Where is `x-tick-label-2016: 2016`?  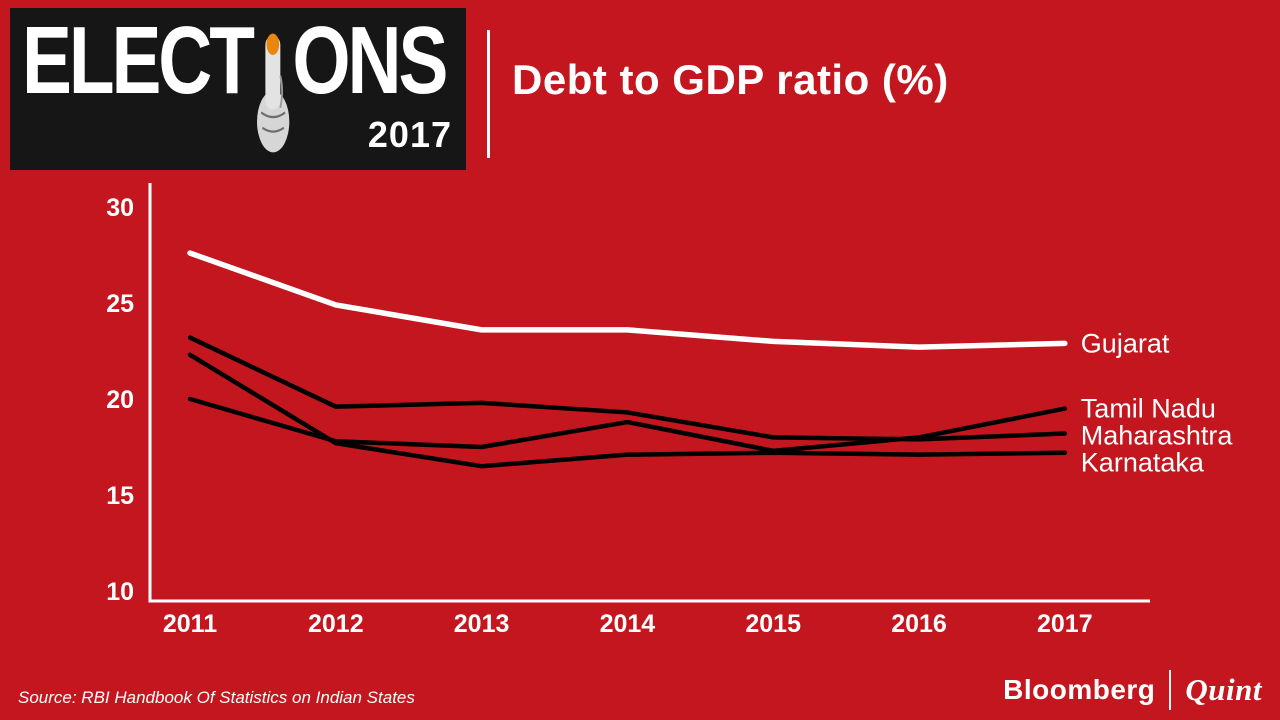 x-tick-label-2016: 2016 is located at coordinates (919, 624).